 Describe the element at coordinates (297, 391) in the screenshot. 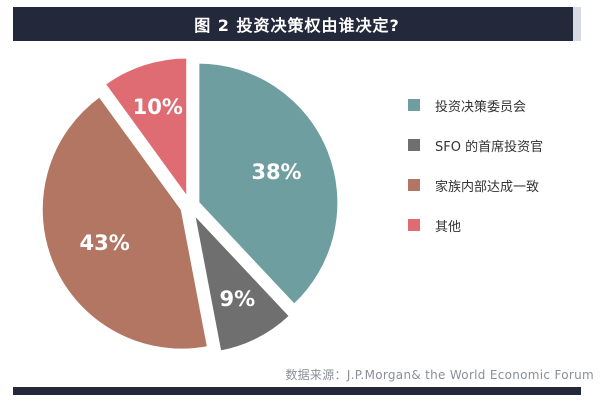

I see `bottom-bar` at that location.